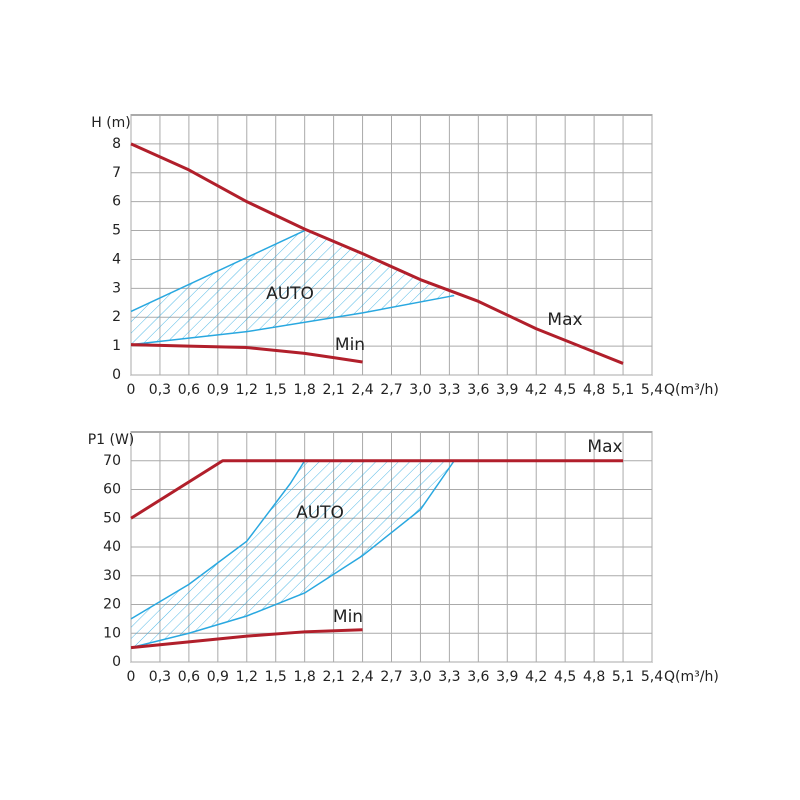 Image resolution: width=800 pixels, height=800 pixels. What do you see at coordinates (111, 440) in the screenshot?
I see `y-axis-label: P1 (W)` at bounding box center [111, 440].